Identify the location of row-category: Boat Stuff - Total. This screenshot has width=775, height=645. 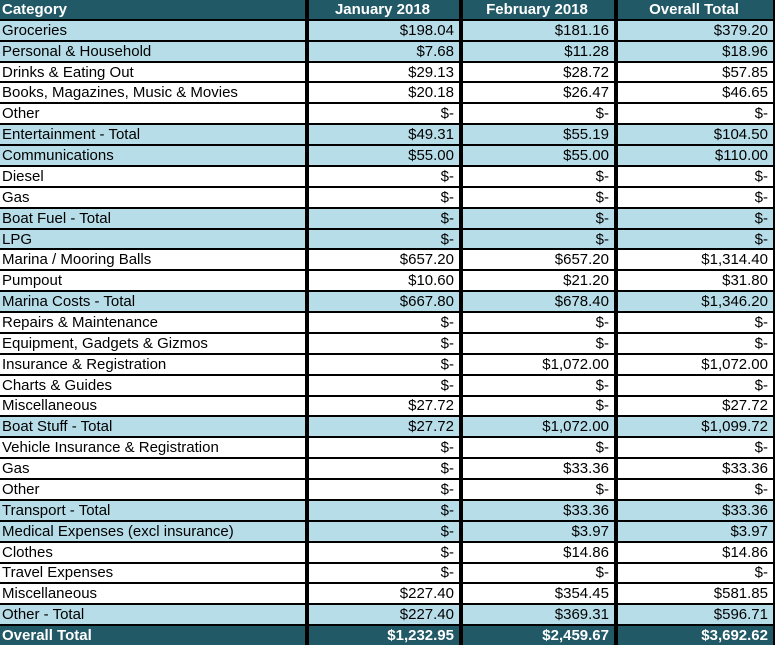
(152, 427).